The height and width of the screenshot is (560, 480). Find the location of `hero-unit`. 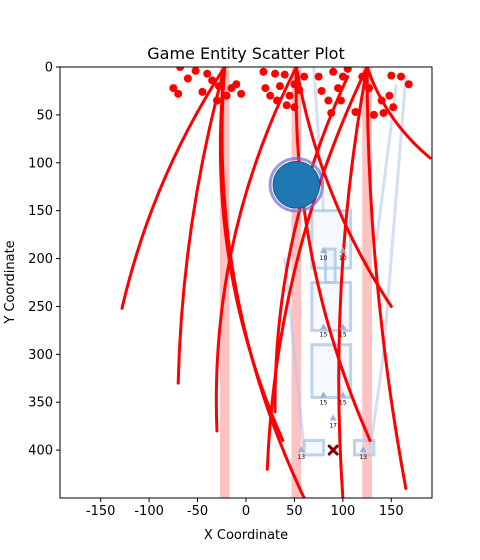

hero-unit is located at coordinates (296, 185).